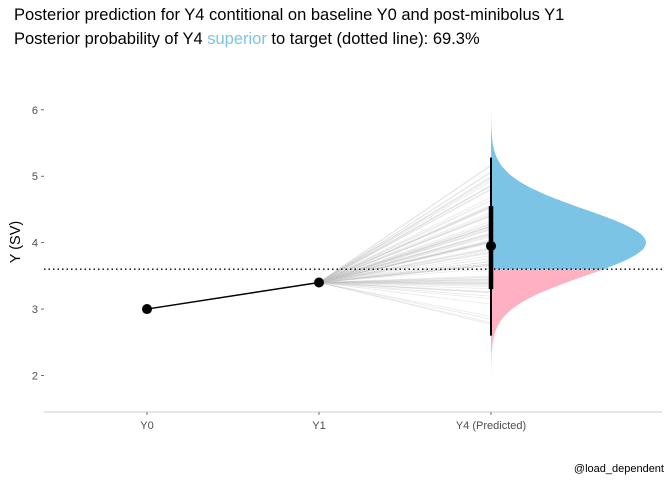 This screenshot has height=480, width=672. I want to click on title-highlight-superior: superior, so click(237, 39).